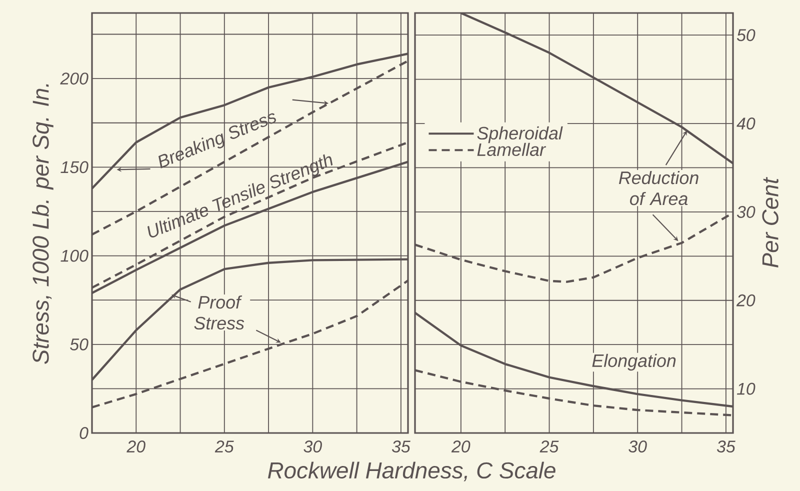 Image resolution: width=800 pixels, height=491 pixels. What do you see at coordinates (74, 167) in the screenshot?
I see `y-tick-label: 150` at bounding box center [74, 167].